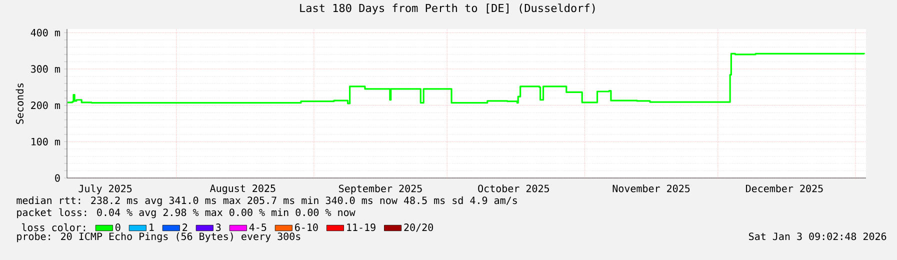 Image resolution: width=897 pixels, height=260 pixels. Describe the element at coordinates (45, 69) in the screenshot. I see `y-tick-label: 300 m` at that location.